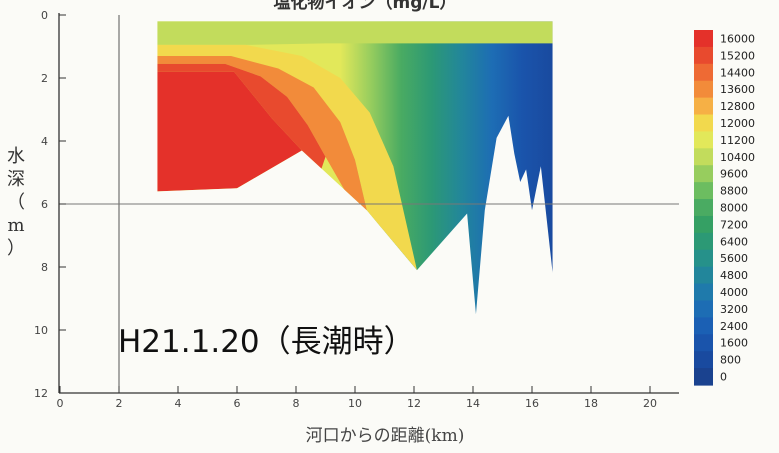 The image size is (779, 453). What do you see at coordinates (734, 258) in the screenshot?
I see `colorbar-label: 5600` at bounding box center [734, 258].